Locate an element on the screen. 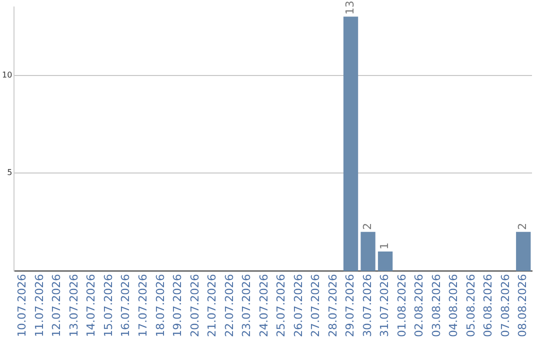 The image size is (540, 340). x-tick-label: 06.08.2026 is located at coordinates (488, 306).